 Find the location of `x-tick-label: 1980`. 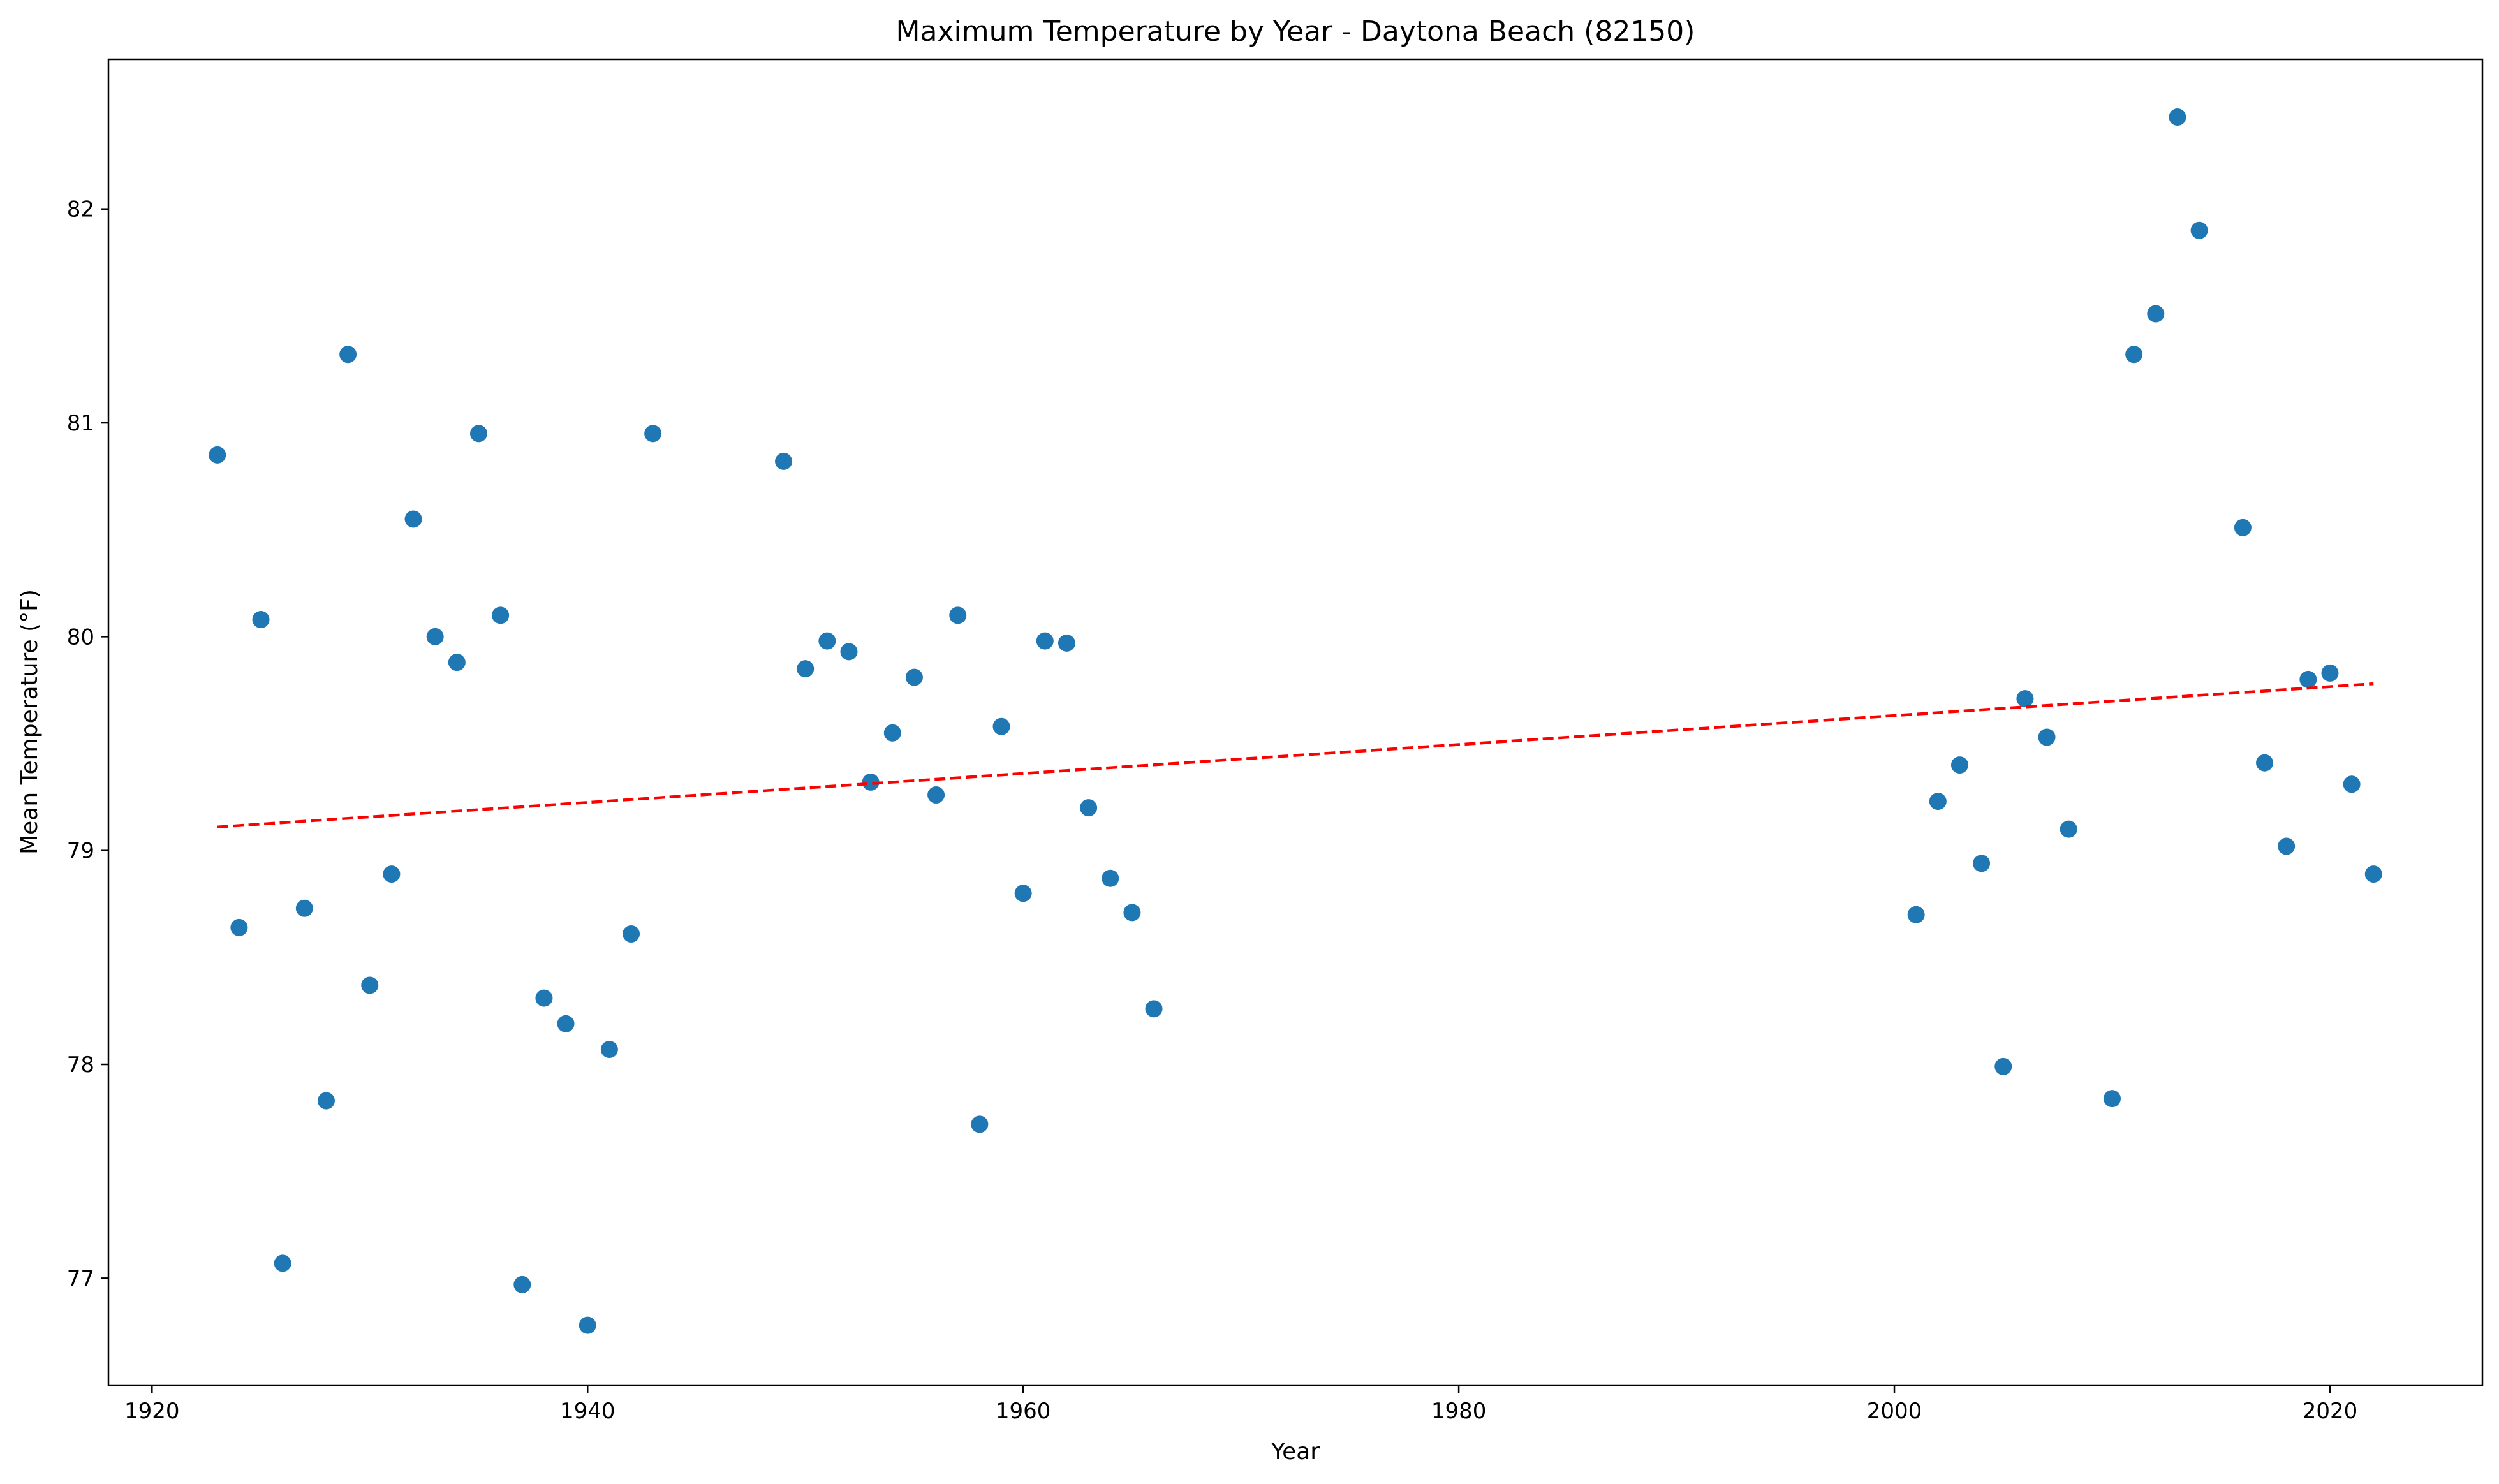

x-tick-label: 1980 is located at coordinates (1459, 1412).